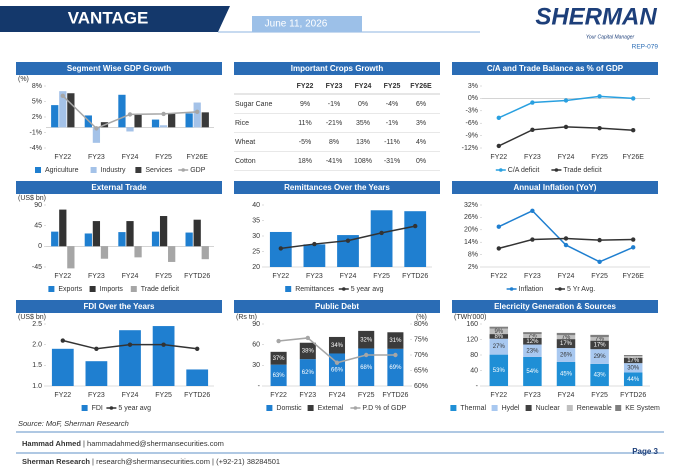 Image resolution: width=680 pixels, height=471 pixels. Describe the element at coordinates (314, 289) in the screenshot. I see `legend-label: Remittances` at that location.